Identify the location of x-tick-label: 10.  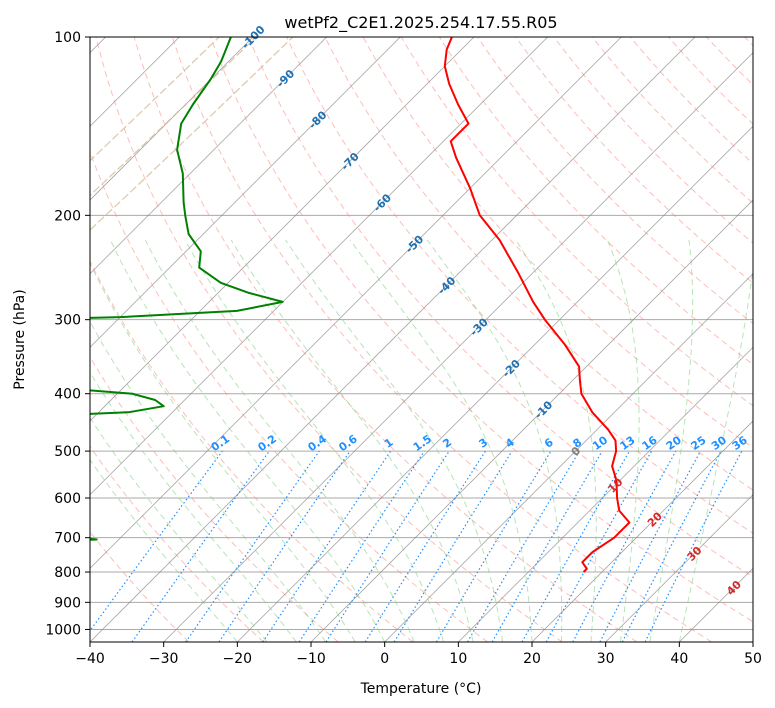
(458, 659).